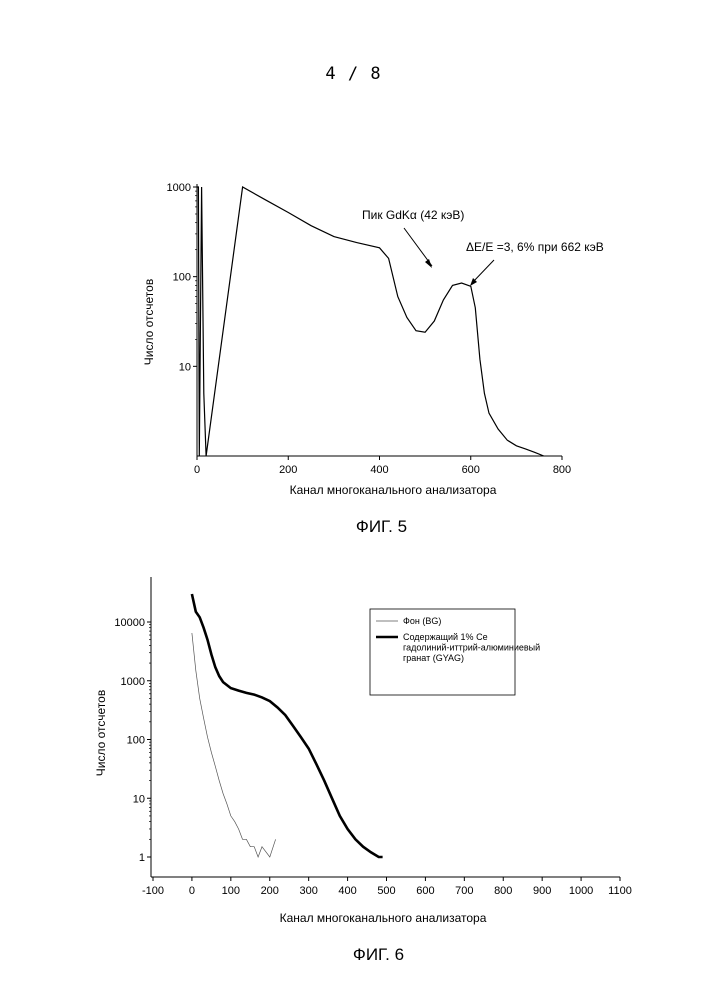 The height and width of the screenshot is (1000, 707). What do you see at coordinates (101, 733) in the screenshot?
I see `fig6-y-axis-label: Число отсчетов` at bounding box center [101, 733].